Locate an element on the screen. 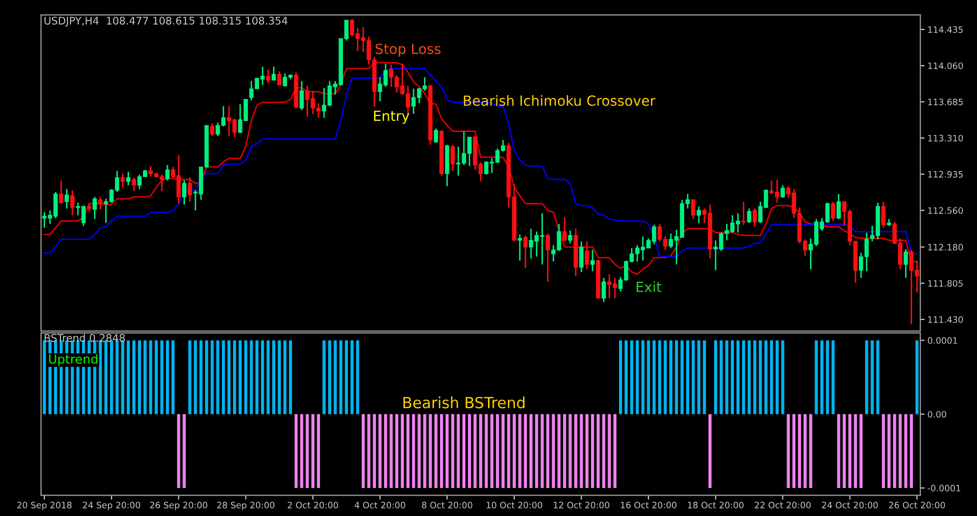 This screenshot has height=516, width=977. y-tick-label: 114.435 is located at coordinates (945, 29).